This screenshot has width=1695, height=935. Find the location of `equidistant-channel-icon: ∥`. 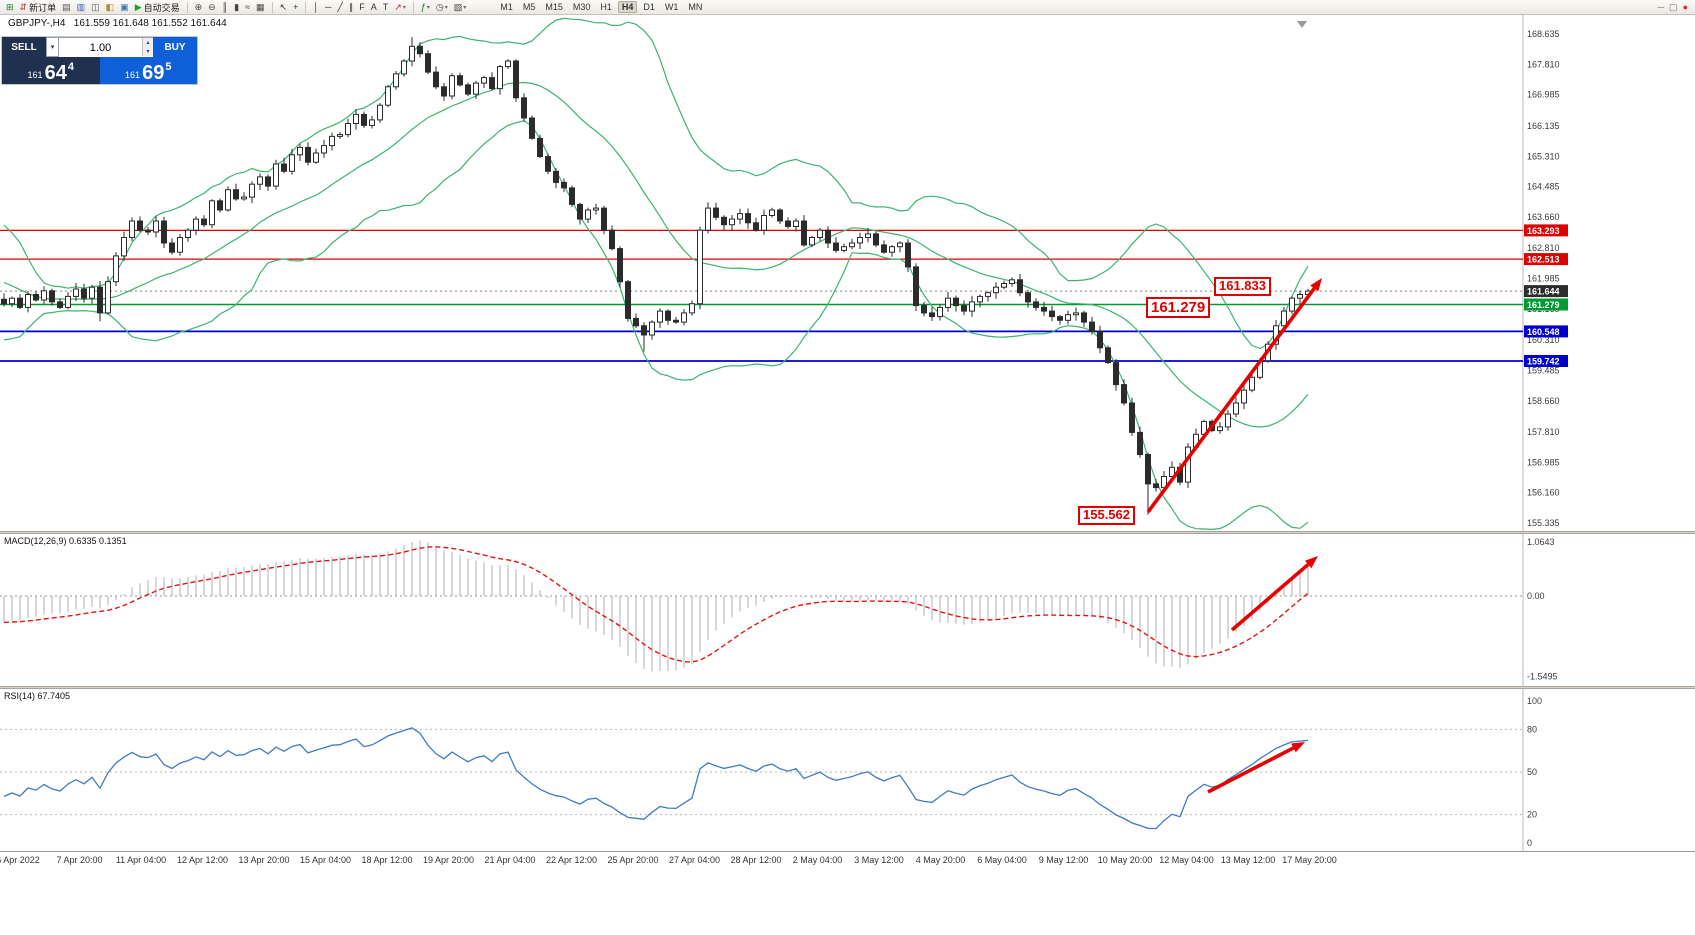

equidistant-channel-icon: ∥ is located at coordinates (351, 6).